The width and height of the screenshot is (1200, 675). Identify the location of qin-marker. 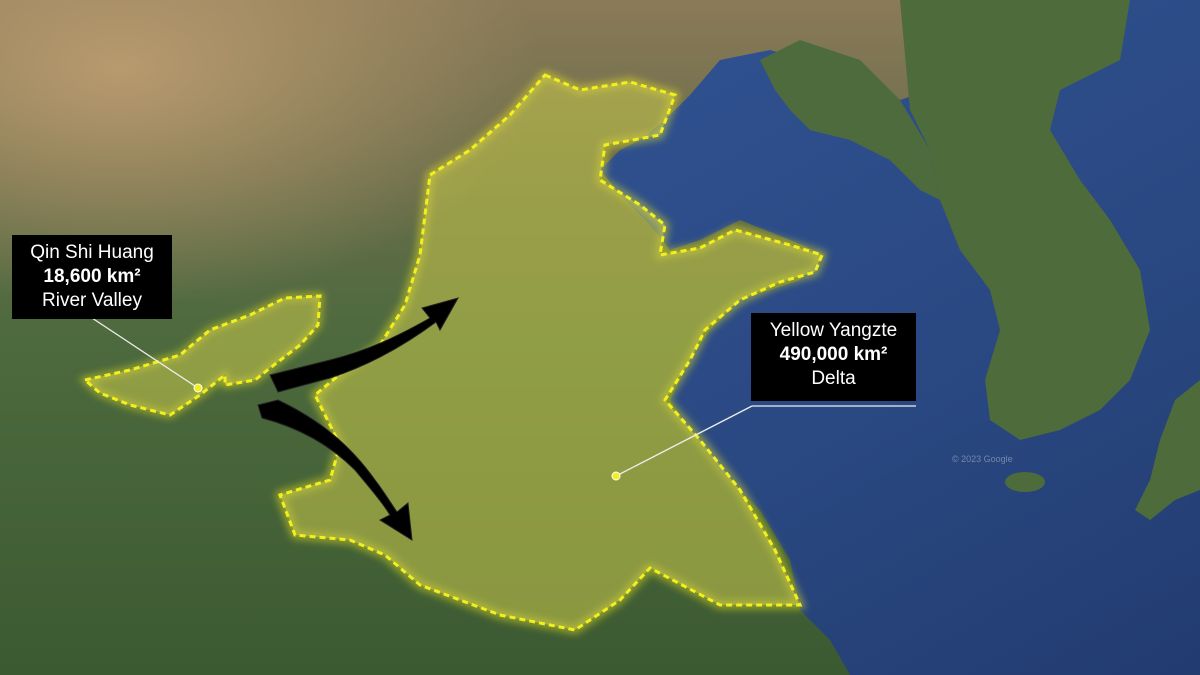
(198, 388).